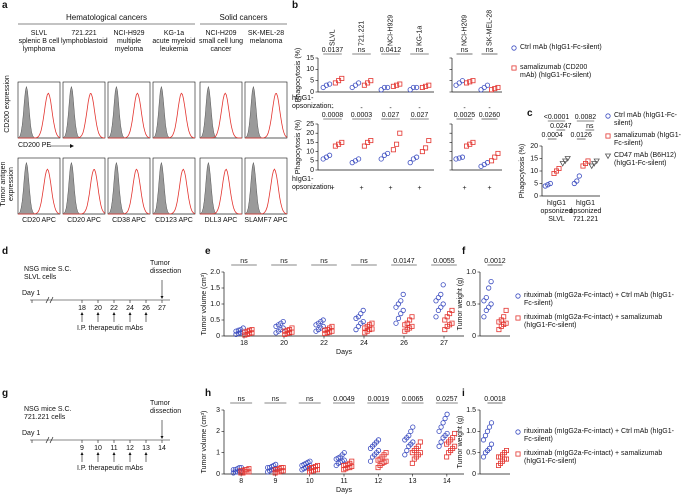 The height and width of the screenshot is (504, 685). Describe the element at coordinates (391, 115) in the screenshot. I see `p-value: 0.027` at that location.